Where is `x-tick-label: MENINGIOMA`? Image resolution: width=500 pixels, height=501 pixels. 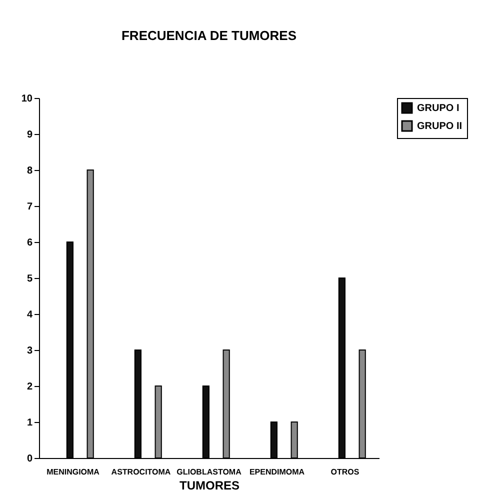
x-tick-label: MENINGIOMA is located at coordinates (73, 472).